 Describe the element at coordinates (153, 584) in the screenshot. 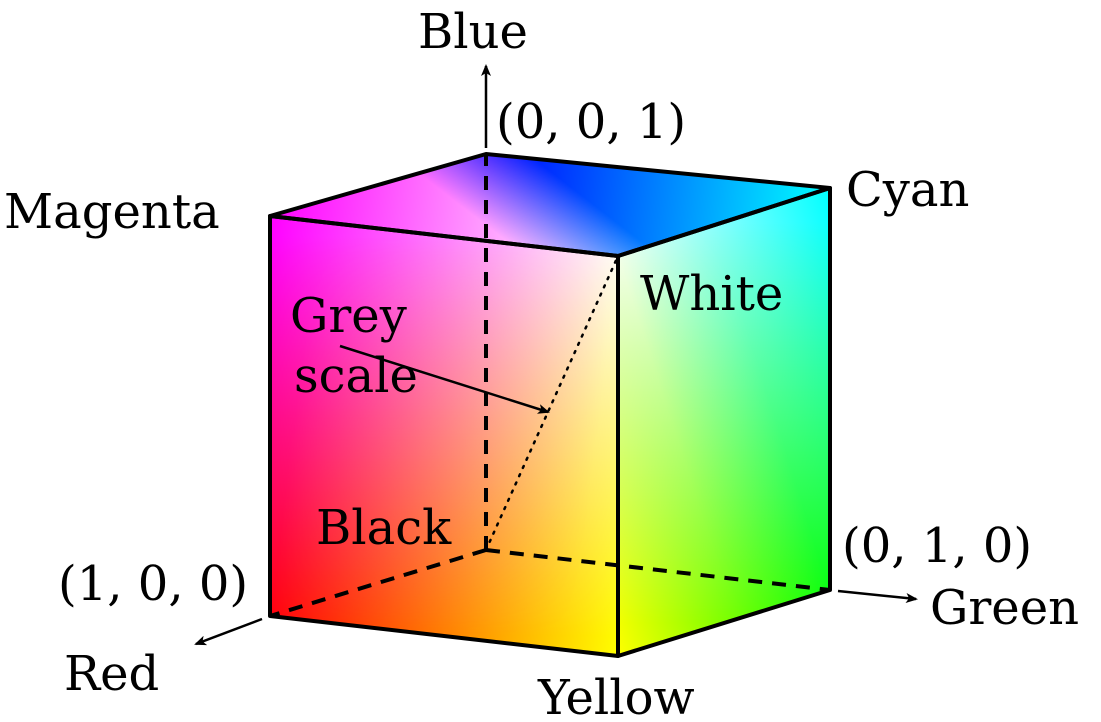

I see `red-coord-label: (1, 0, 0)` at that location.